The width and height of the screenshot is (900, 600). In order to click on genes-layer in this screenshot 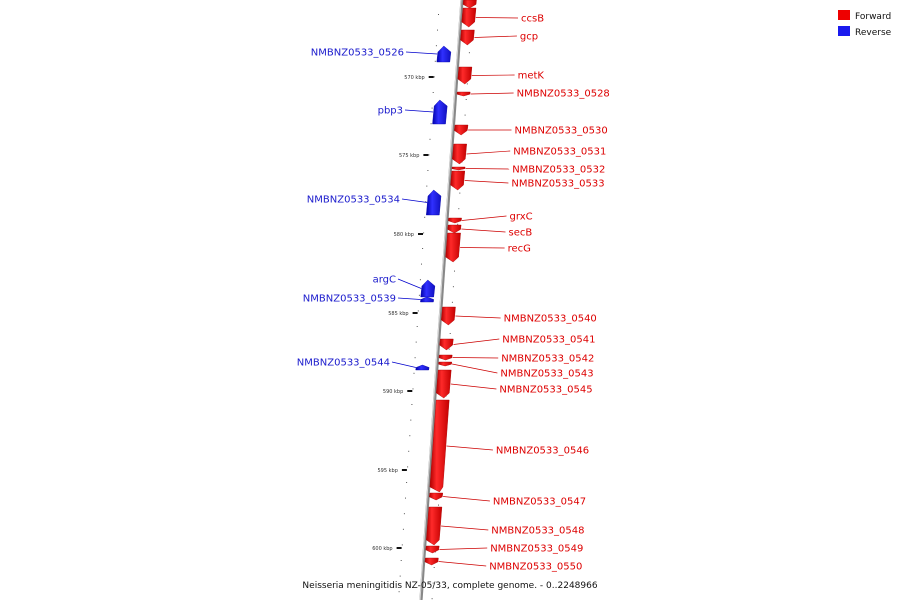, I will do `click(446, 283)`.